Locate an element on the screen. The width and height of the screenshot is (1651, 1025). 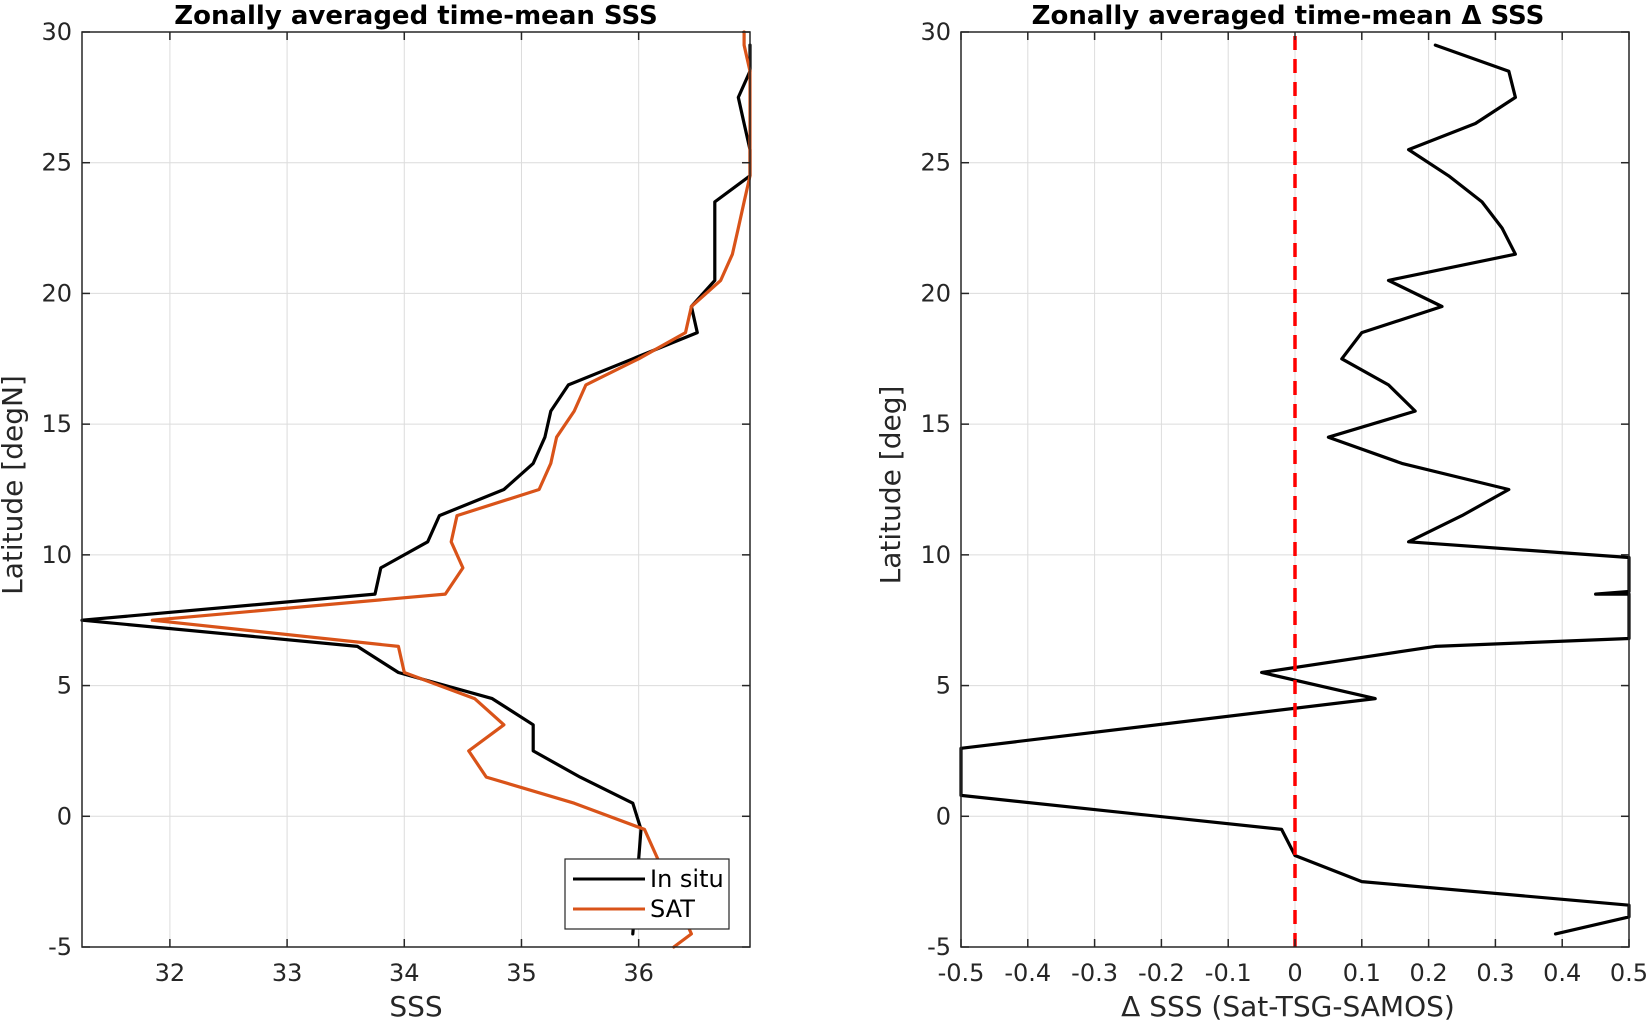
delta-y-tick-label: 20 is located at coordinates (935, 293).